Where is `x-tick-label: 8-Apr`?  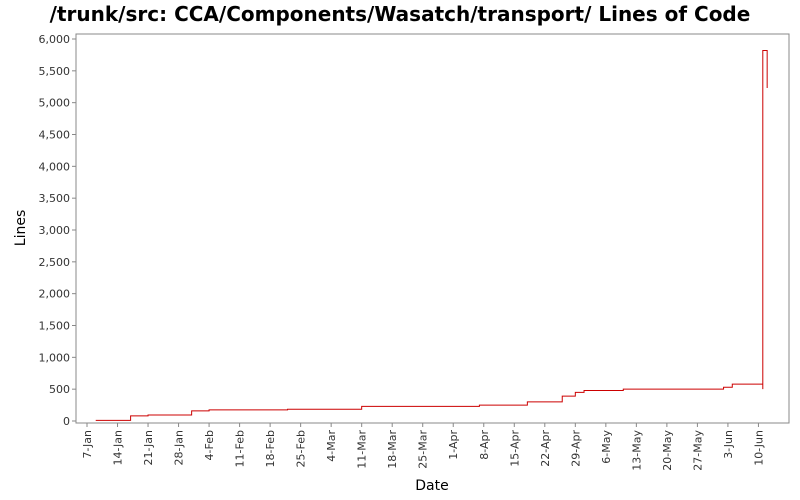
x-tick-label: 8-Apr is located at coordinates (484, 445).